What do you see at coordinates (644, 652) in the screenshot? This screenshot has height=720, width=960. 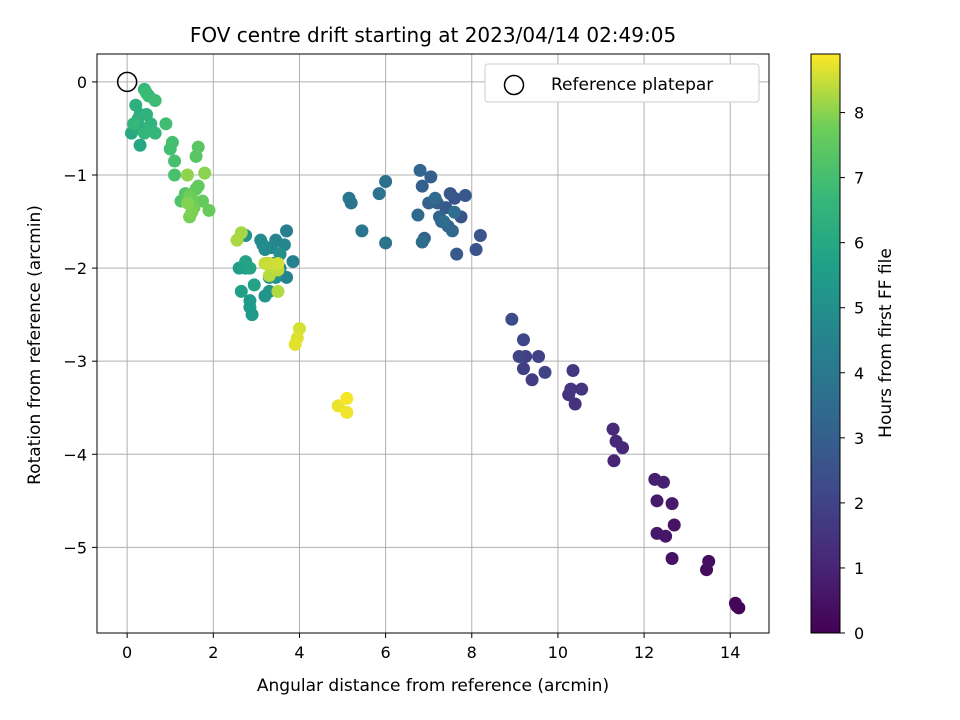 I see `x-tick-label-6: 12` at bounding box center [644, 652].